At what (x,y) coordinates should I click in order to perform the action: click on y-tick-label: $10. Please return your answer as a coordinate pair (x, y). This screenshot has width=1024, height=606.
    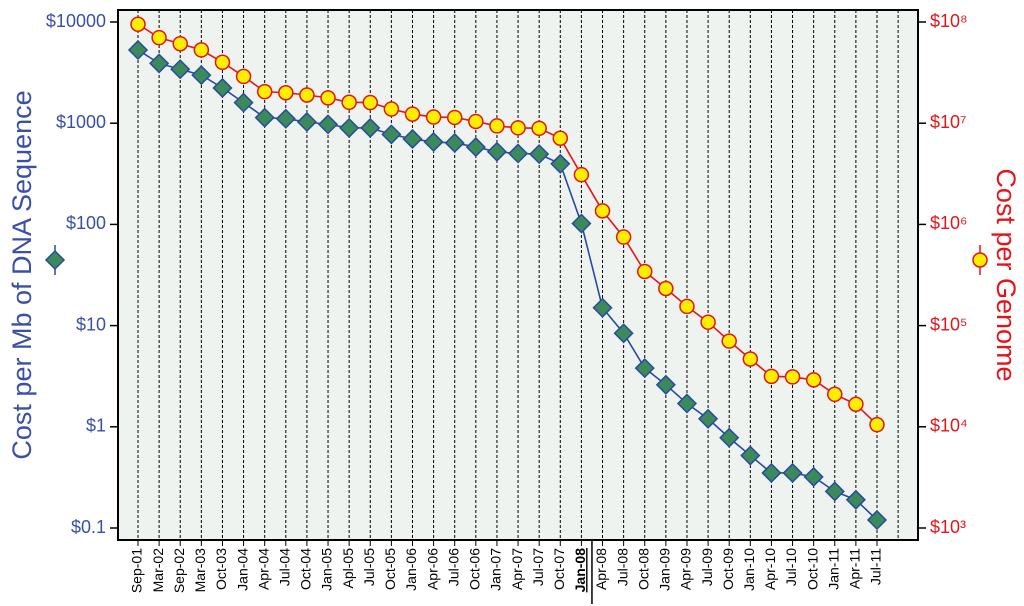
    Looking at the image, I should click on (91, 324).